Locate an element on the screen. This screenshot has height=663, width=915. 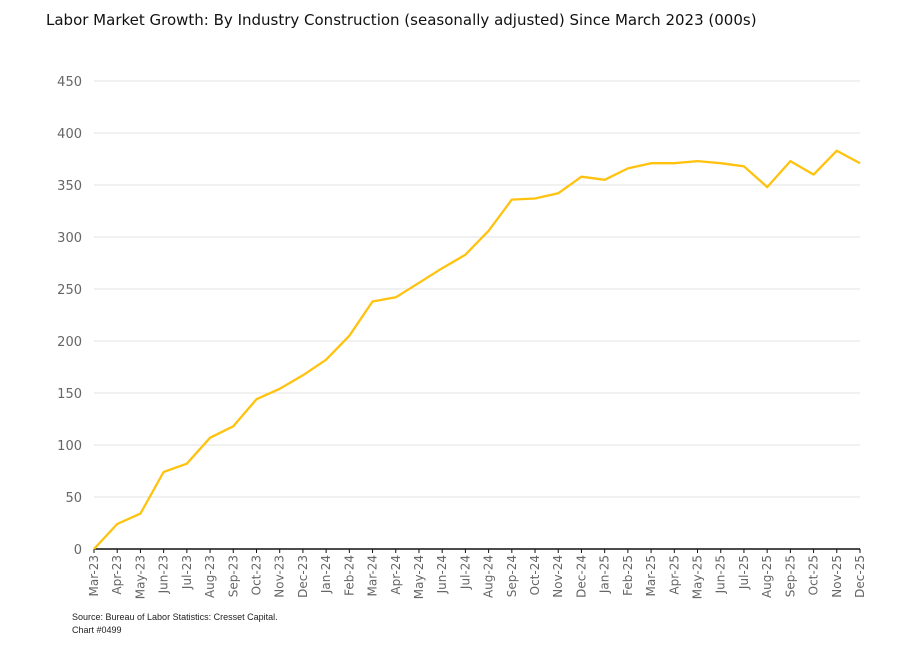
x-tick-label: Oct-25 is located at coordinates (814, 575).